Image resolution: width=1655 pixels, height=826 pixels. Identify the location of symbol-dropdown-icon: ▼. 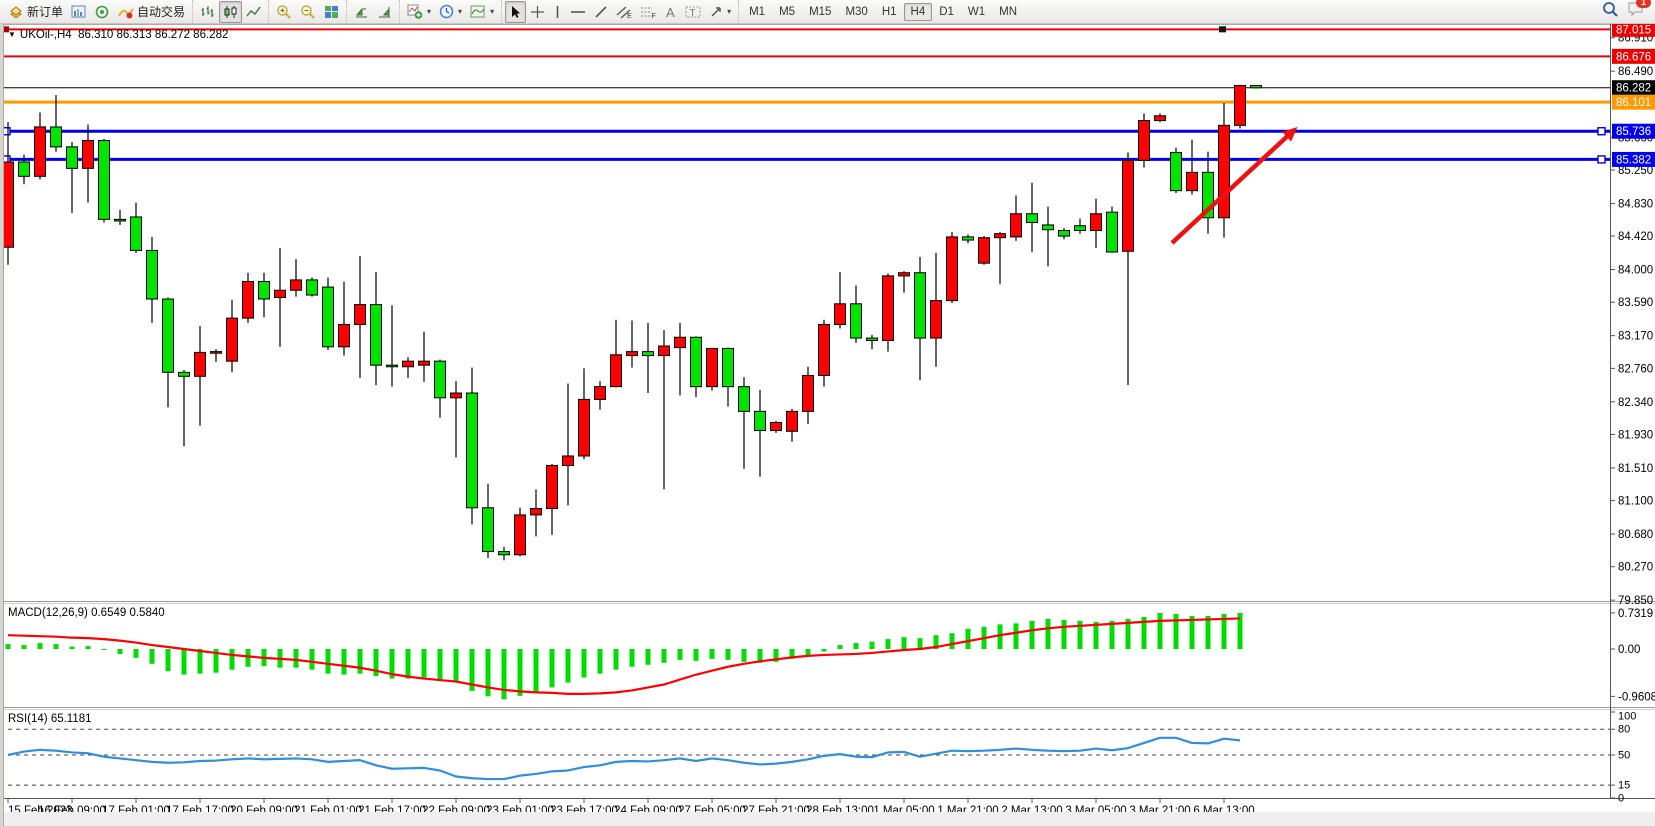
(12, 34).